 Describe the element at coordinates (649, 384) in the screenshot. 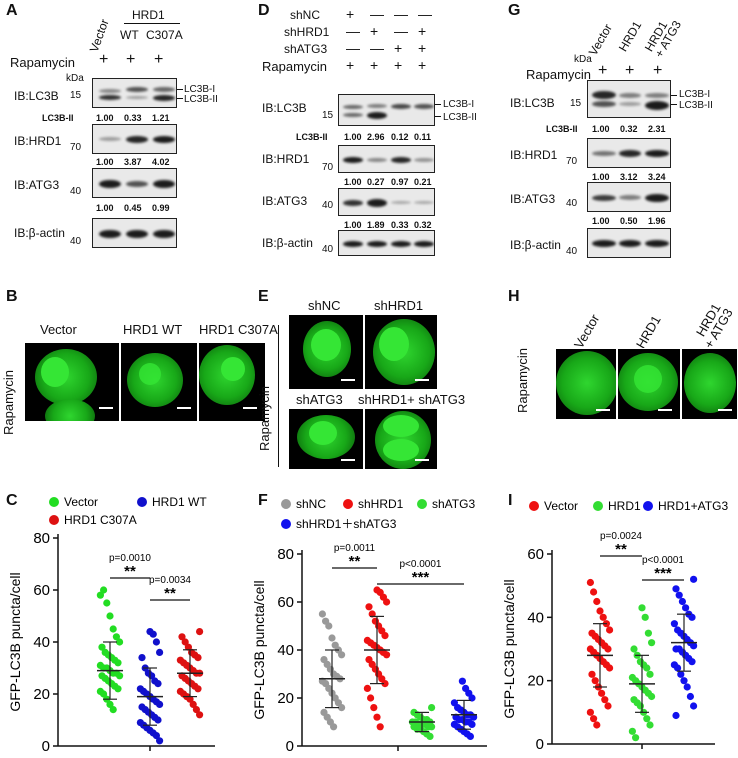

I see `h-image-hrd1` at that location.